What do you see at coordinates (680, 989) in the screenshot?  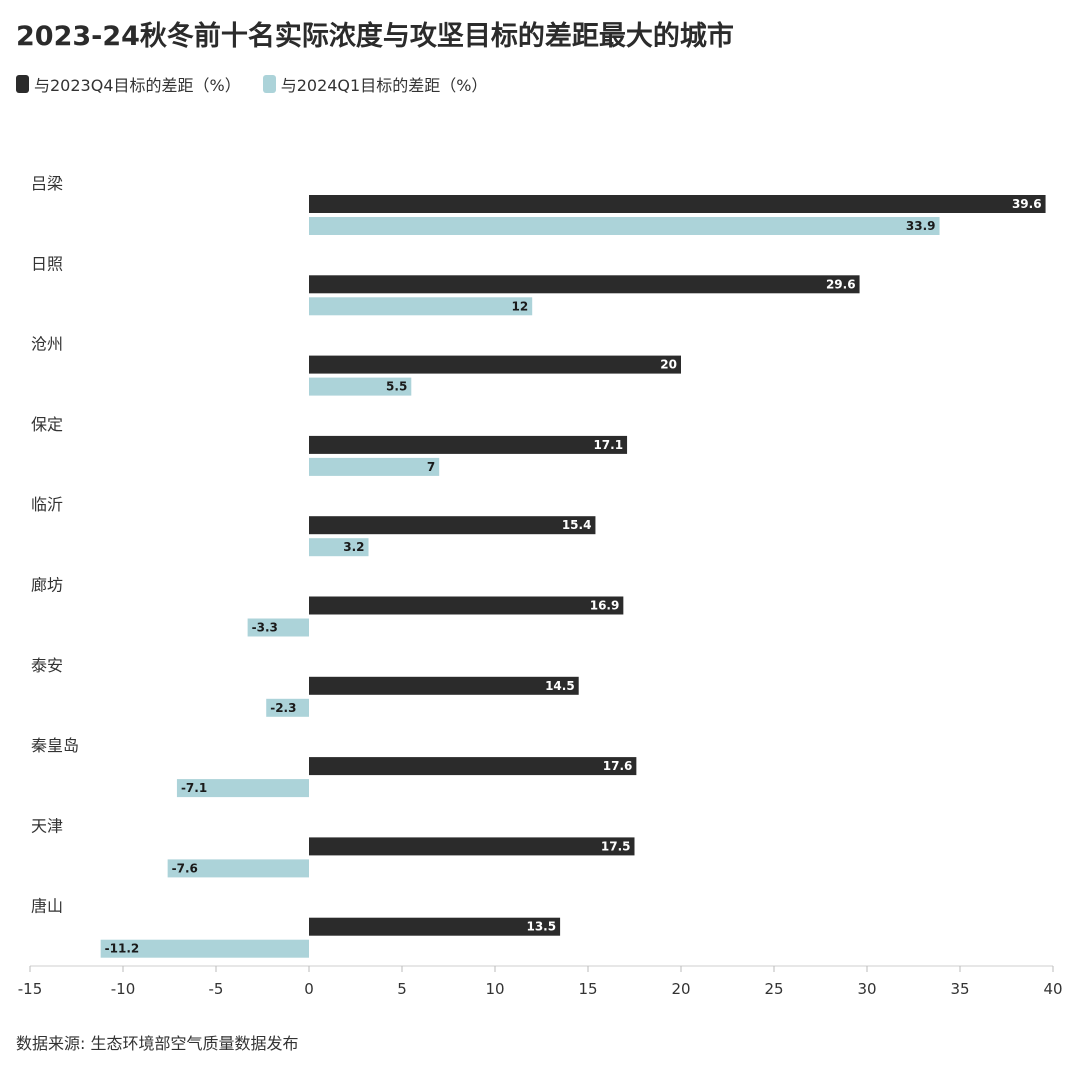 I see `x-tick-label: 20` at bounding box center [680, 989].